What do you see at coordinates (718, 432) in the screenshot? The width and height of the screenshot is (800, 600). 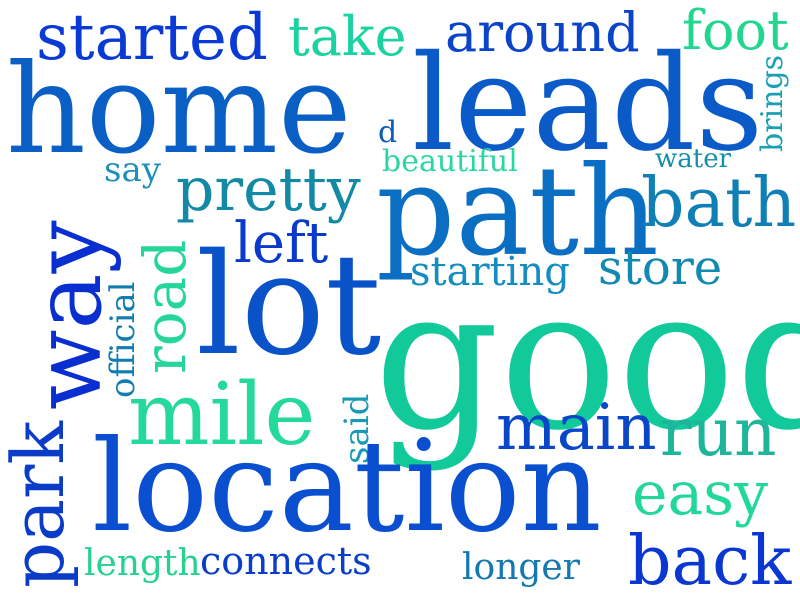 I see `word-run: run` at bounding box center [718, 432].